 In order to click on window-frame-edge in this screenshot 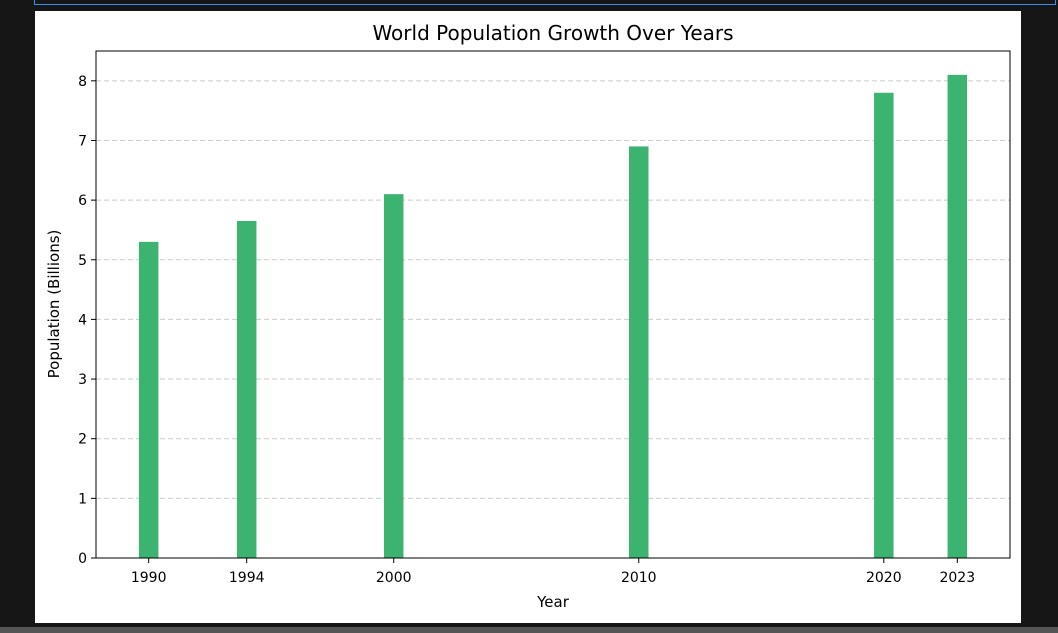, I will do `click(545, 2)`.